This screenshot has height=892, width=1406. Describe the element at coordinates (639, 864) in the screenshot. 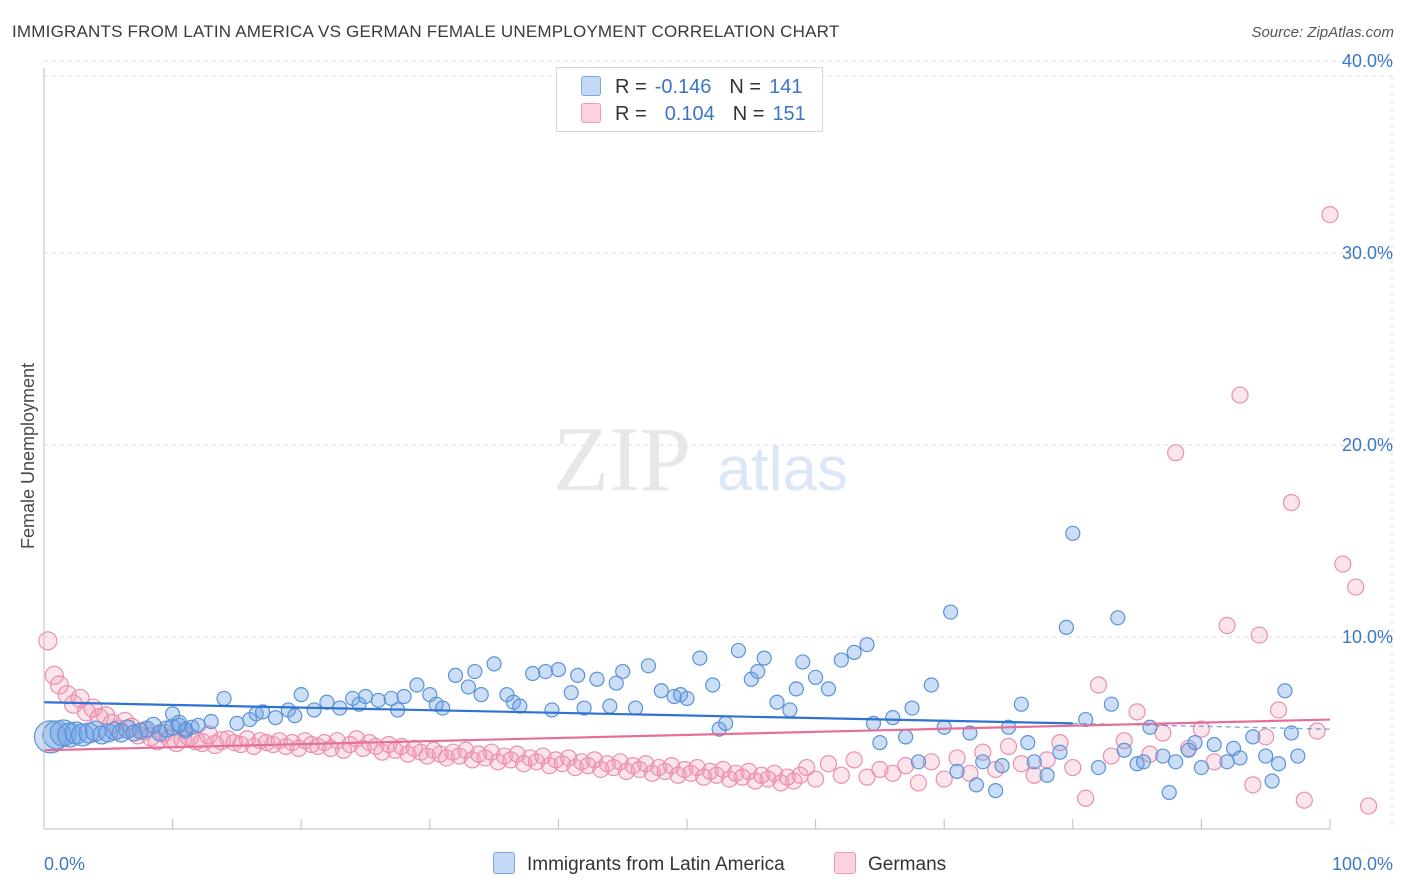

I see `legend-item-immigrants: Immigrants from Latin America` at that location.